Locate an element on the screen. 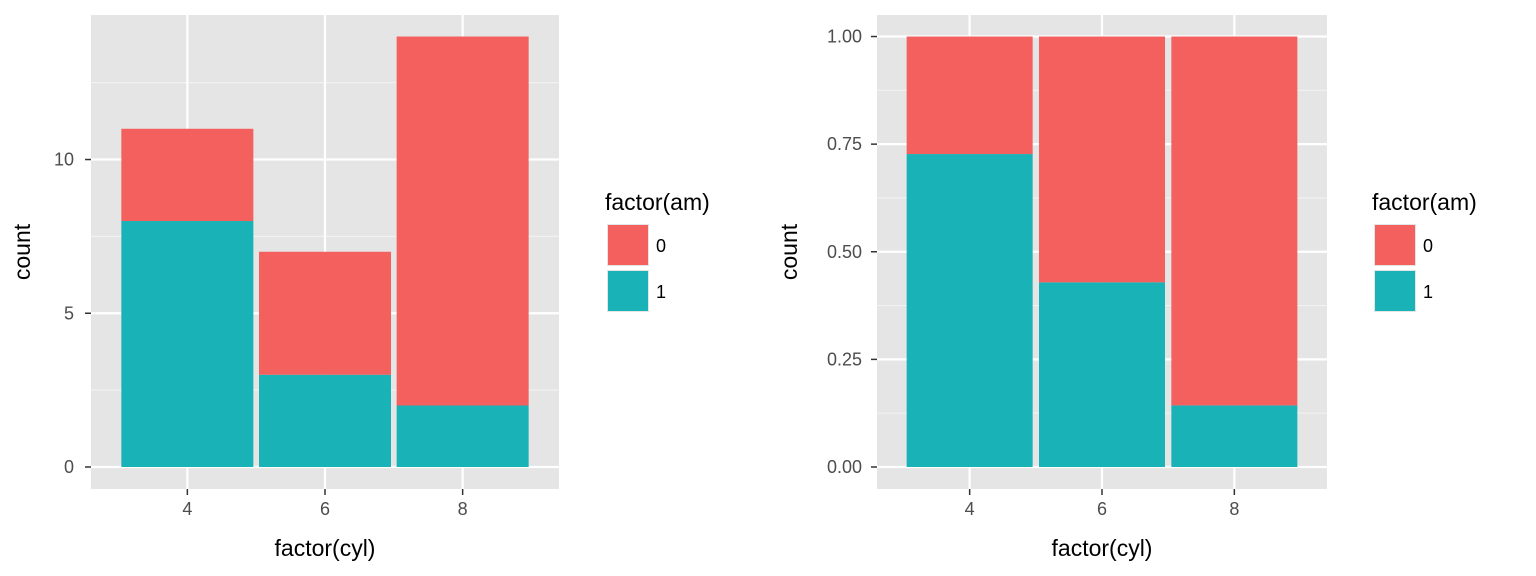 The image size is (1536, 576). y-tick-label: 0.00 is located at coordinates (844, 467).